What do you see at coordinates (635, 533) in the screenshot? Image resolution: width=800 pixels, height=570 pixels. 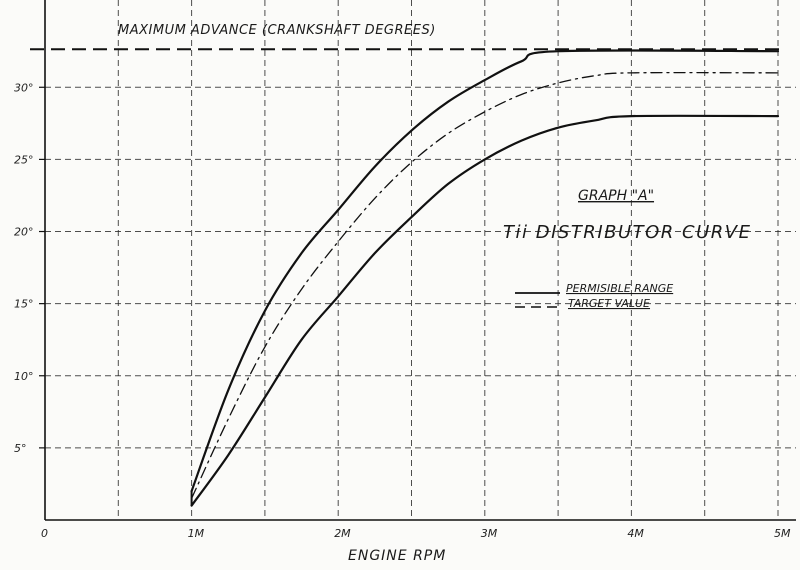 I see `x-tick-label: 4M` at bounding box center [635, 533].